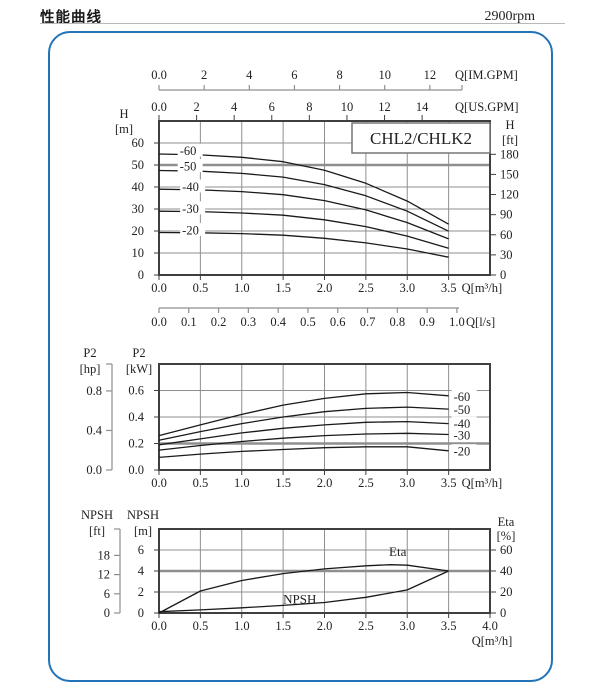 This screenshot has height=698, width=600. Describe the element at coordinates (430, 75) in the screenshot. I see `im-gpm-label: 12` at that location.